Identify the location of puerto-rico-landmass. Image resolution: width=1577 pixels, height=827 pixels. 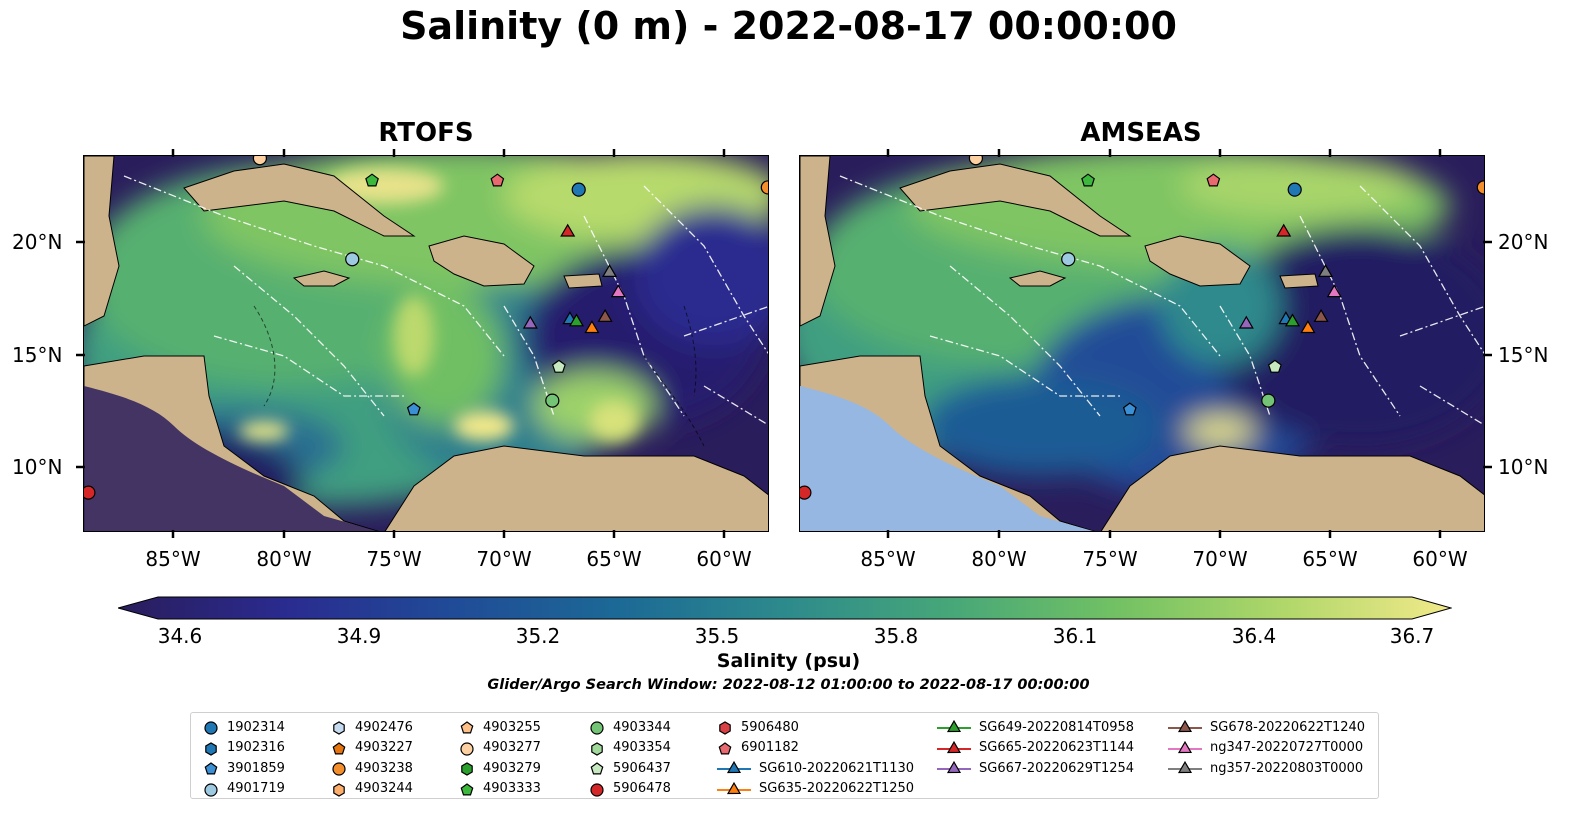
(1299, 281).